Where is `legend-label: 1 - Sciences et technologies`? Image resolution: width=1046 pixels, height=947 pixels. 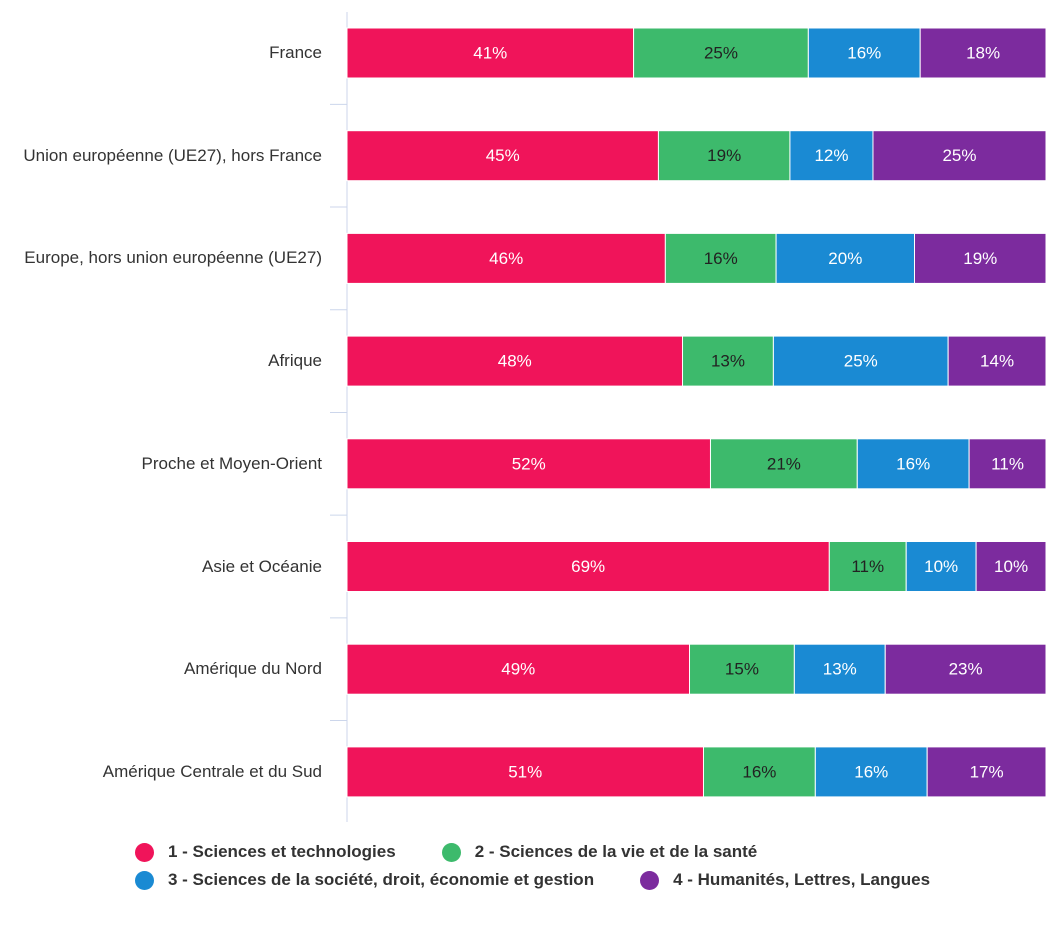
legend-label: 1 - Sciences et technologies is located at coordinates (282, 851).